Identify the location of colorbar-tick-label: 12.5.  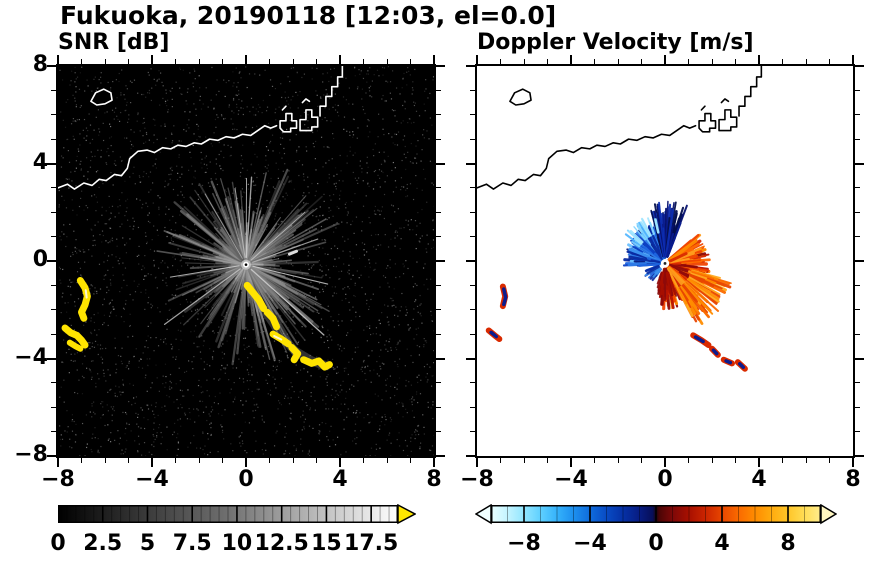
(281, 543).